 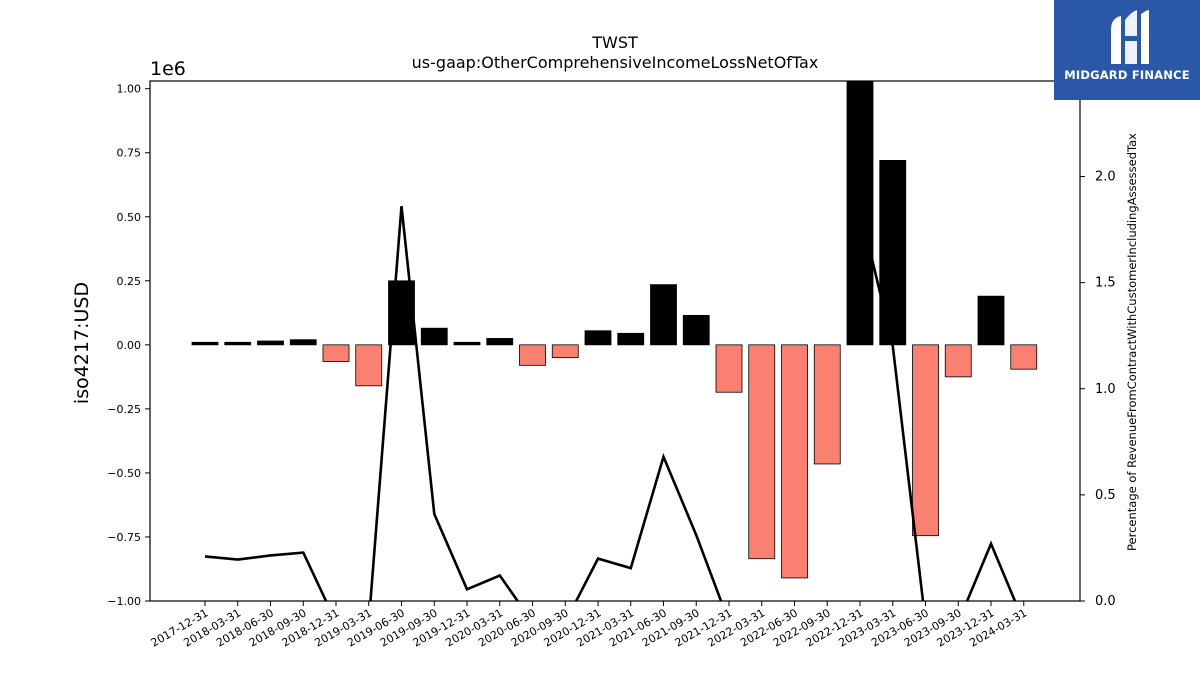 What do you see at coordinates (1105, 283) in the screenshot?
I see `y2-tick-label: 1.5` at bounding box center [1105, 283].